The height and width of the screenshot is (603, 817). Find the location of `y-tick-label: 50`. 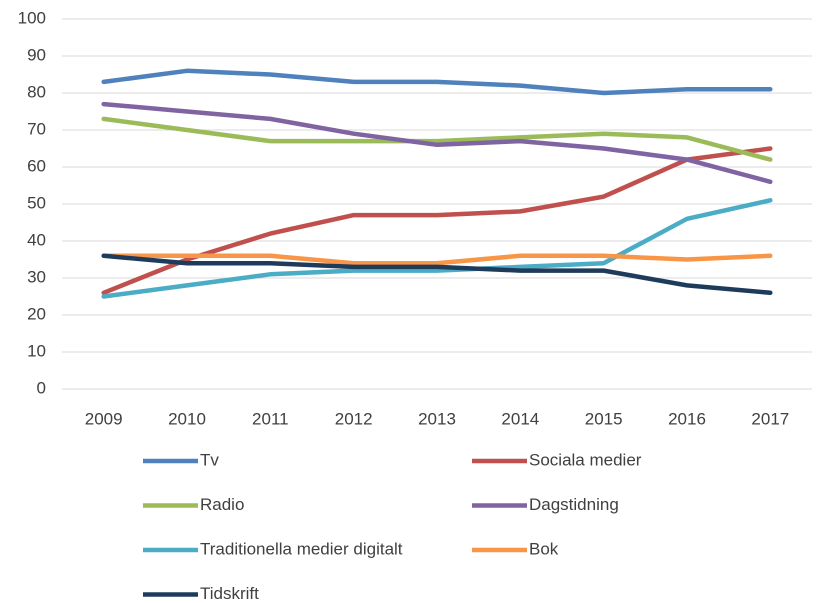

y-tick-label: 50 is located at coordinates (36, 202).